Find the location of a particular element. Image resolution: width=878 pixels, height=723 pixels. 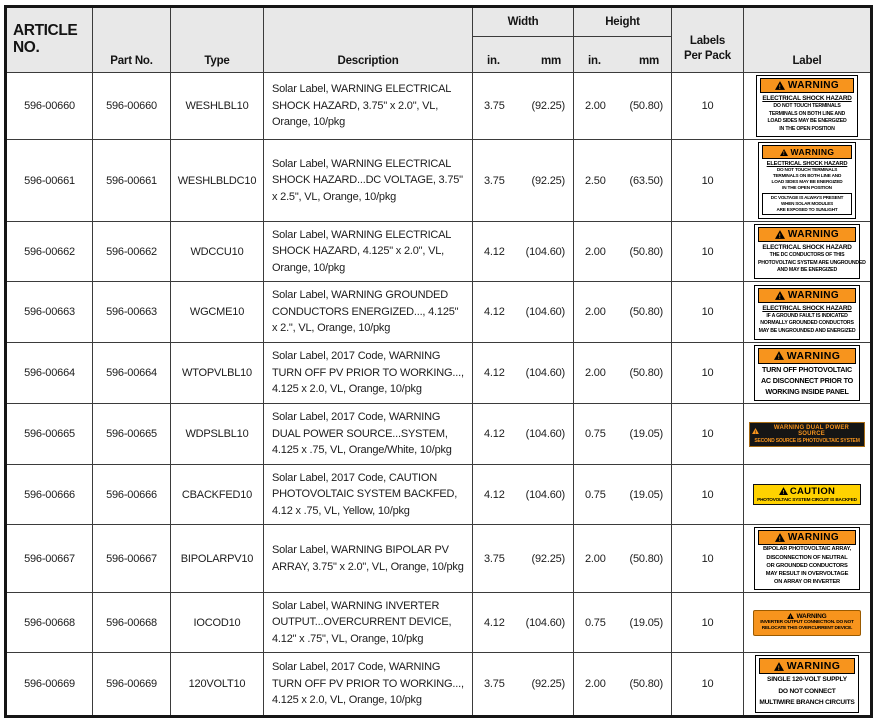

part-no-cell: 596-00666 is located at coordinates (131, 494).